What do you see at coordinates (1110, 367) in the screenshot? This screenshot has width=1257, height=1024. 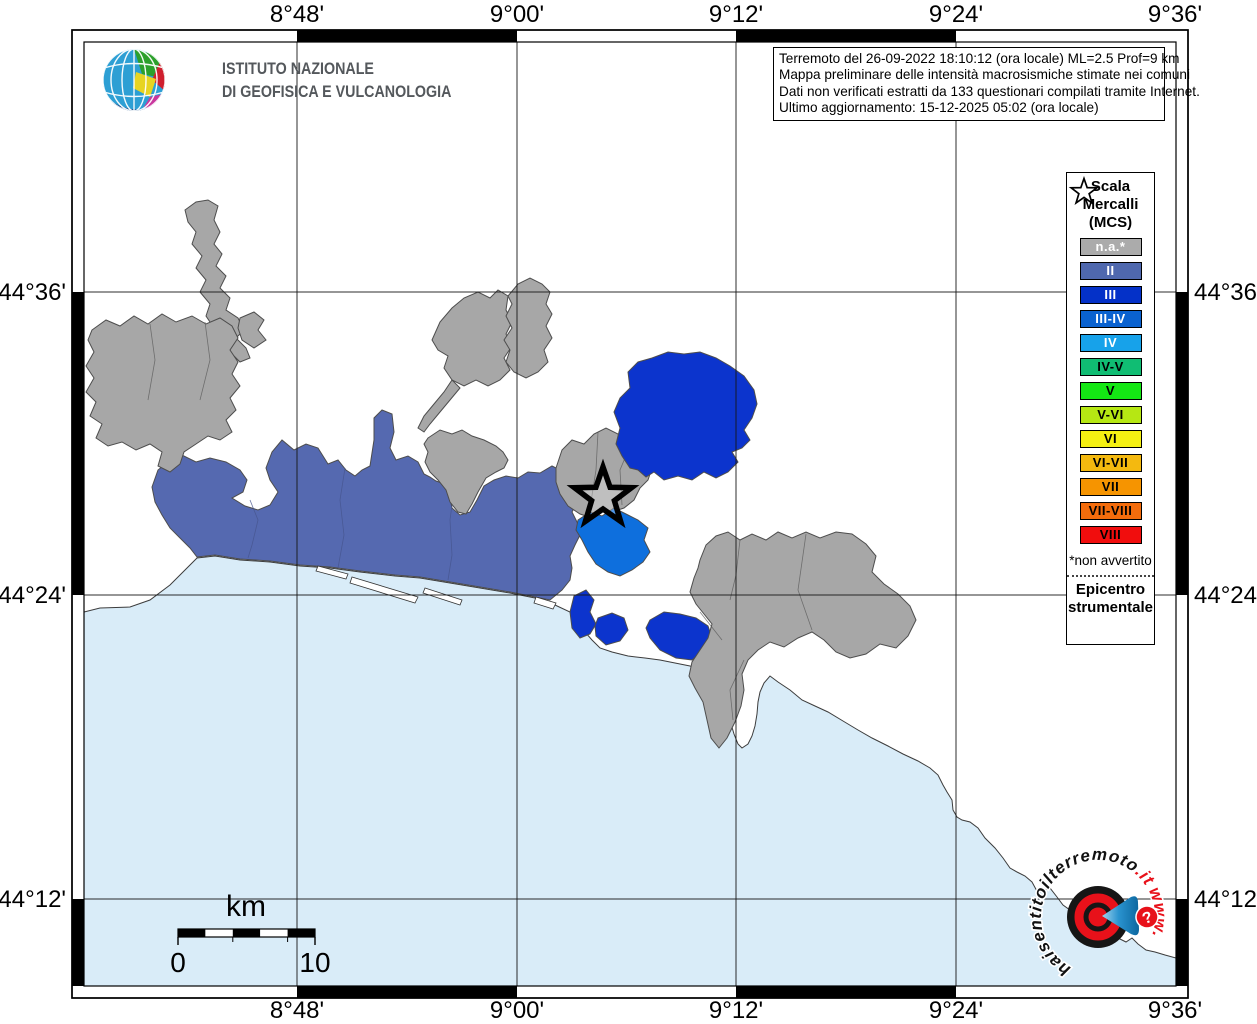 I see `legend-swatch-IV-V: IV-V` at bounding box center [1110, 367].